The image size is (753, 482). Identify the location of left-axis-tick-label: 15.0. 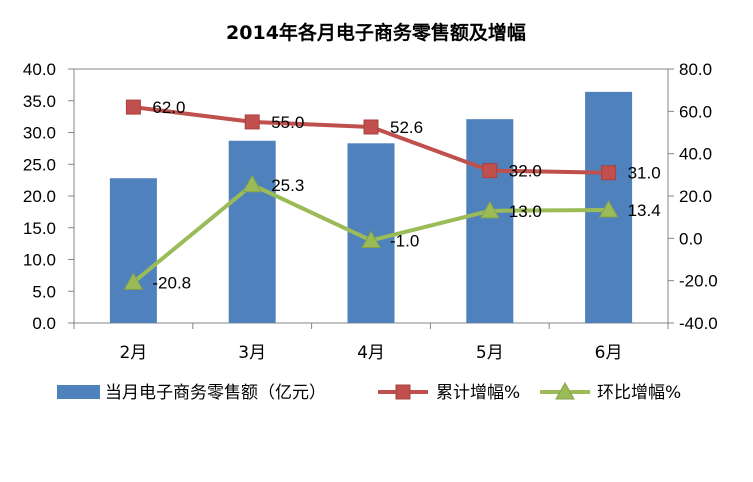
(39, 228).